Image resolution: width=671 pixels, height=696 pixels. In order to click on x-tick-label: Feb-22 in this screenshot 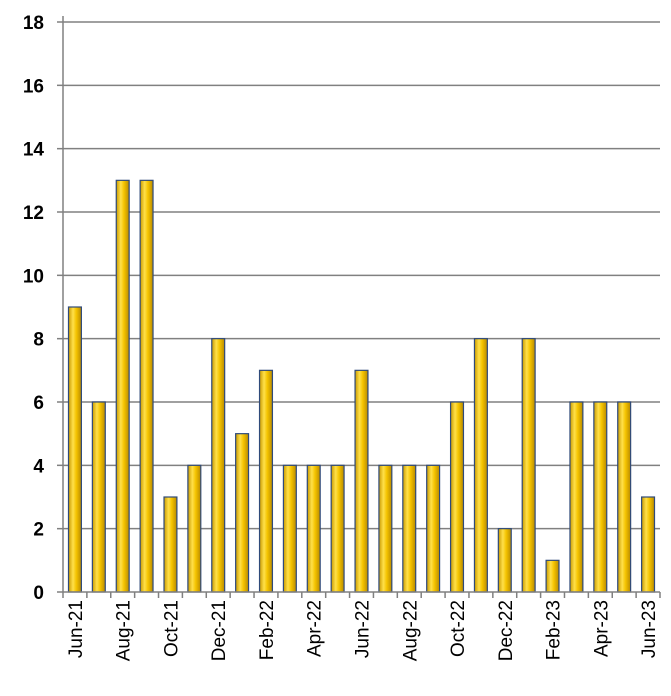, I will do `click(267, 630)`.